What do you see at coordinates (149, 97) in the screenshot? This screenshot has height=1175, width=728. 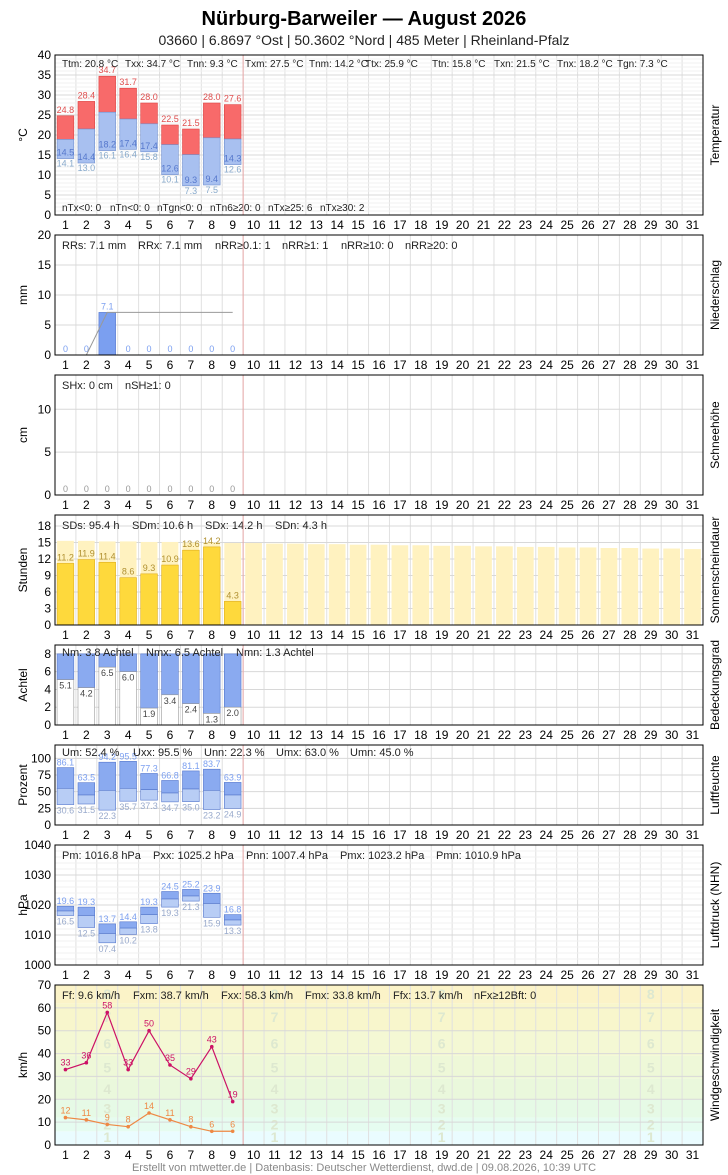 I see `tmax-value-label: 28.0` at bounding box center [149, 97].